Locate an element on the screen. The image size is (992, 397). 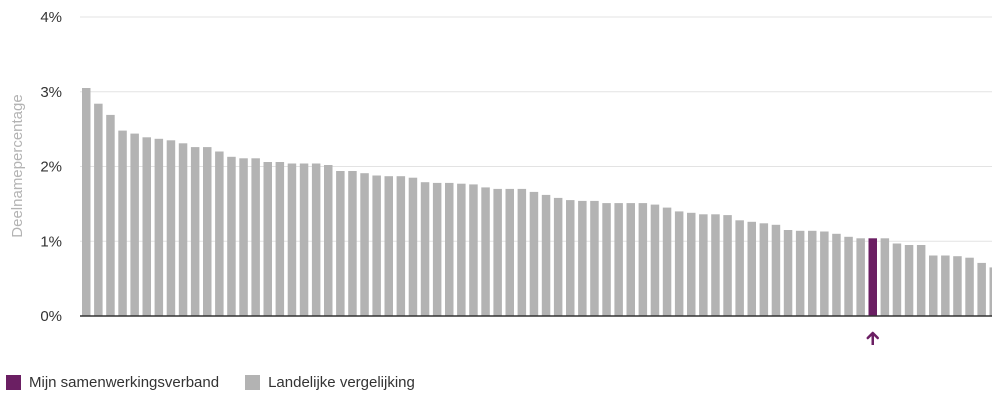
legend-swatch-comparison is located at coordinates (253, 382).